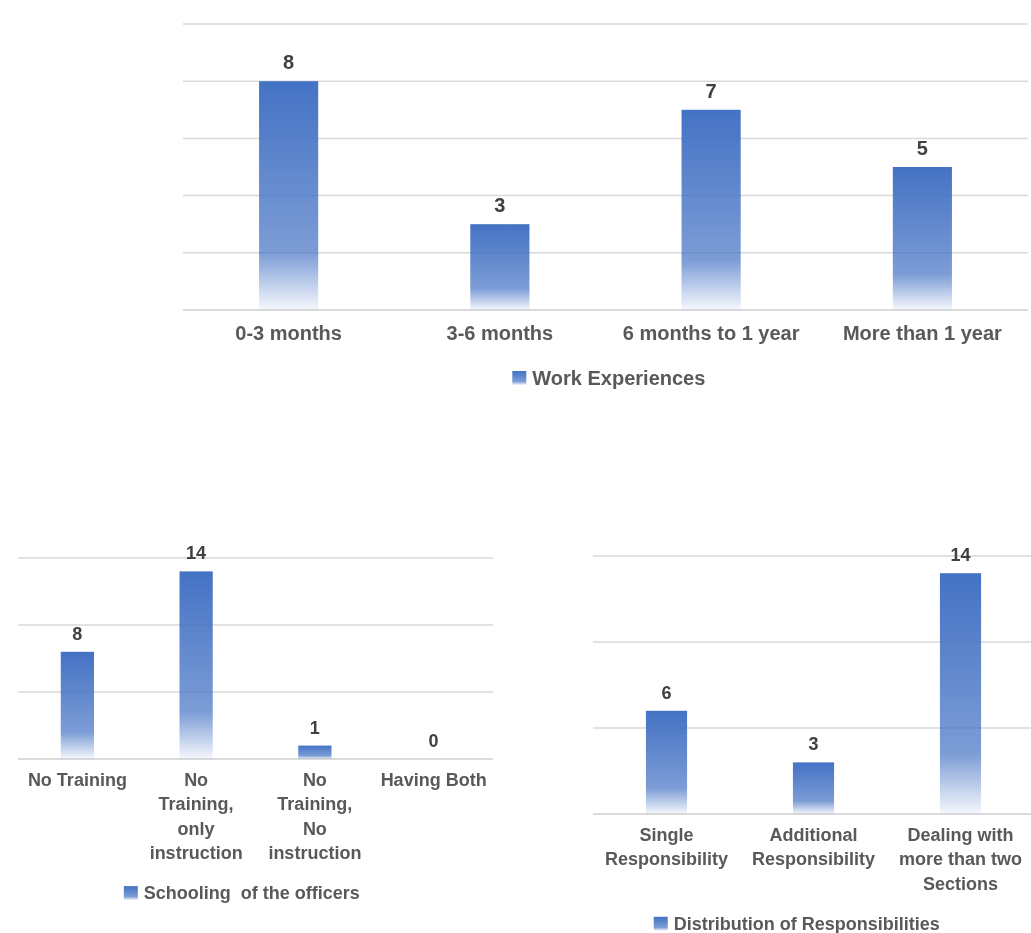 The image size is (1031, 933). I want to click on data-label: 5, so click(922, 148).